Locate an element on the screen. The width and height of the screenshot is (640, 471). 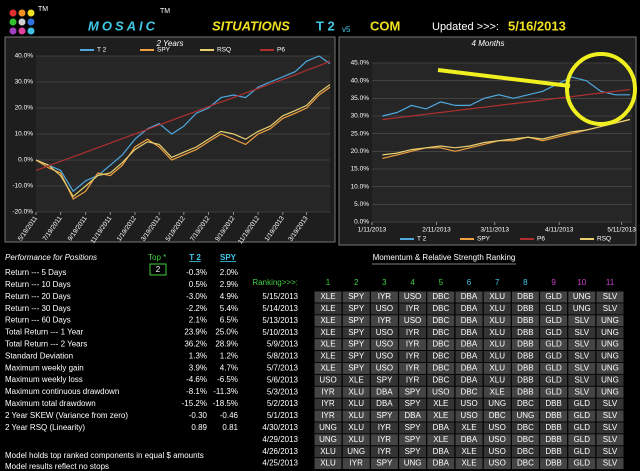
column-header: T 2 is located at coordinates (195, 257).